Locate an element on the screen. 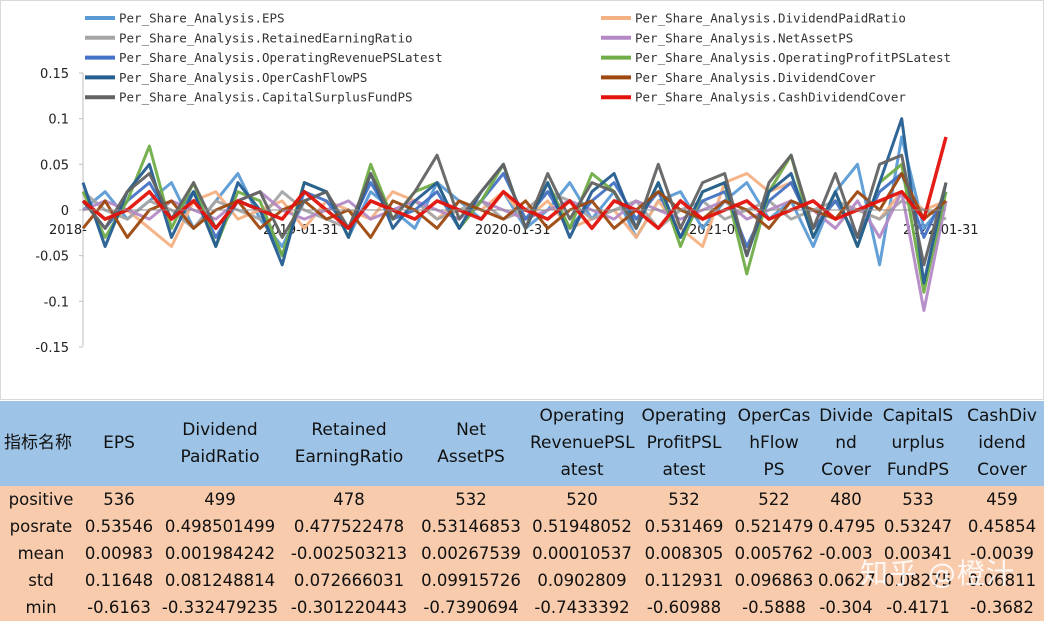 Image resolution: width=1044 pixels, height=621 pixels. legend-label: Per_Share_Analysis.NetAssetPS is located at coordinates (744, 37).